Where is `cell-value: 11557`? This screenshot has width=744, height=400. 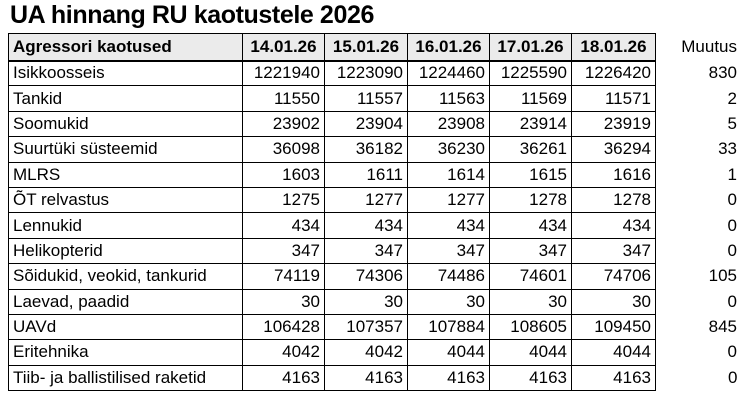 cell-value: 11557 is located at coordinates (366, 98).